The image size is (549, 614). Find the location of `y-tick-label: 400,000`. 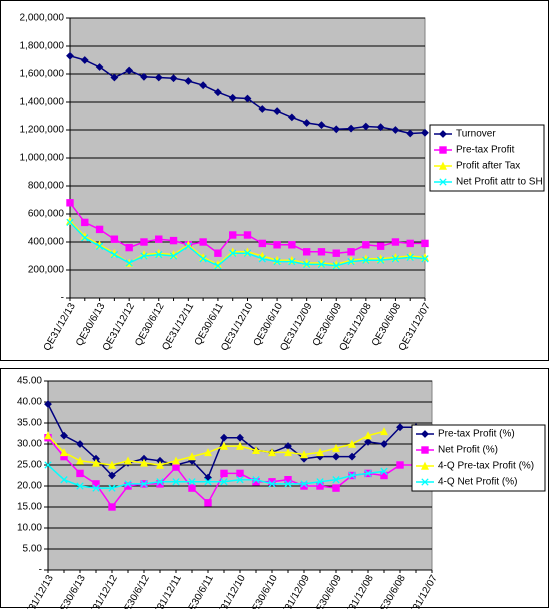

y-tick-label: 400,000 is located at coordinates (46, 242).